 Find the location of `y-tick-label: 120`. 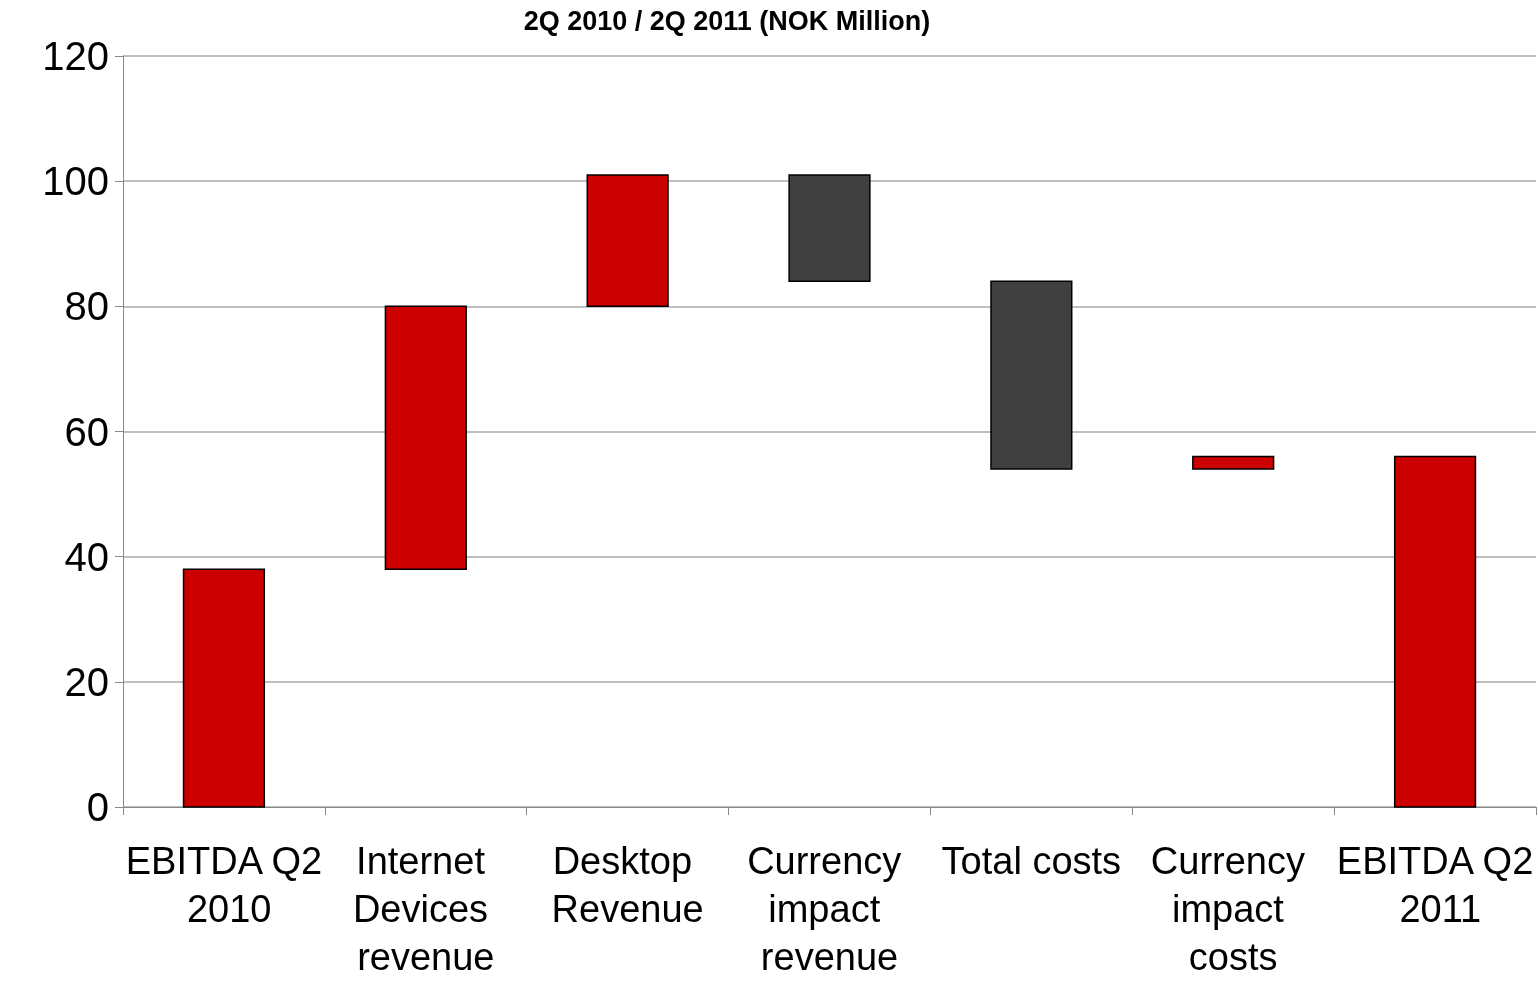

y-tick-label: 120 is located at coordinates (75, 56).